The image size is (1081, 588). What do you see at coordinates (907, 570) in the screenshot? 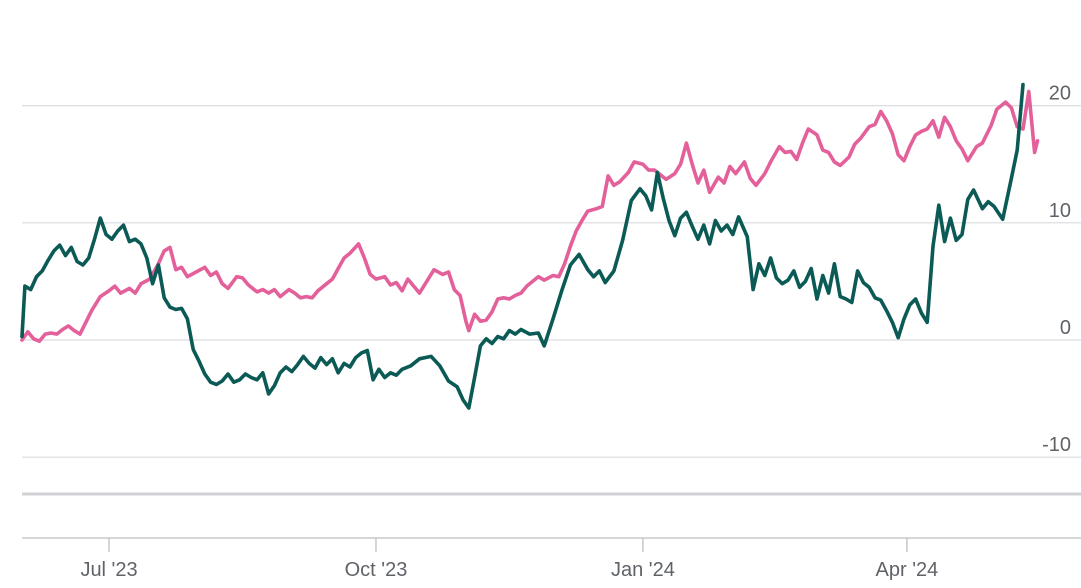
I see `x-tick-label: Apr '24` at bounding box center [907, 570].